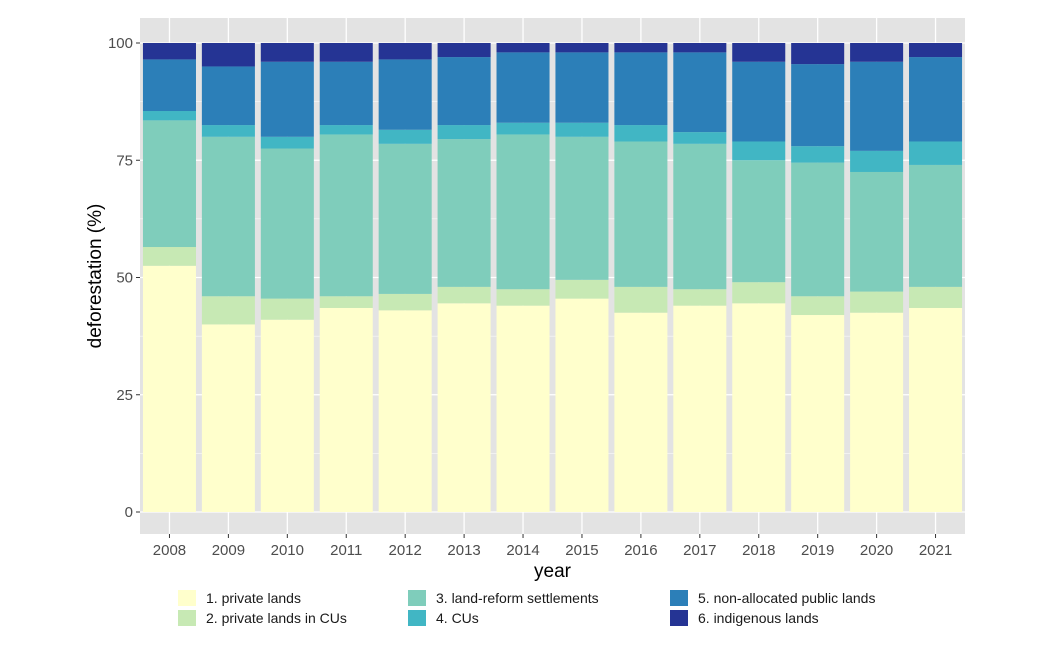  Describe the element at coordinates (228, 550) in the screenshot. I see `x-tick-label: 2009` at that location.